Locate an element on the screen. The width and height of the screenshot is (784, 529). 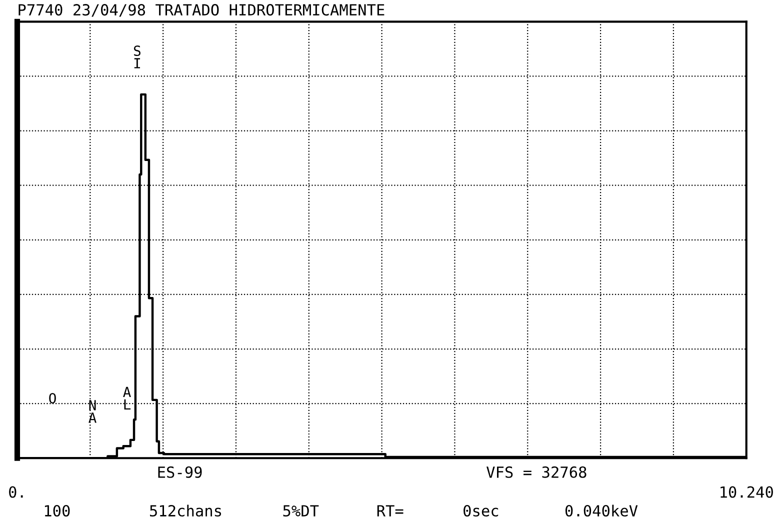
text: SI is located at coordinates (137, 57).